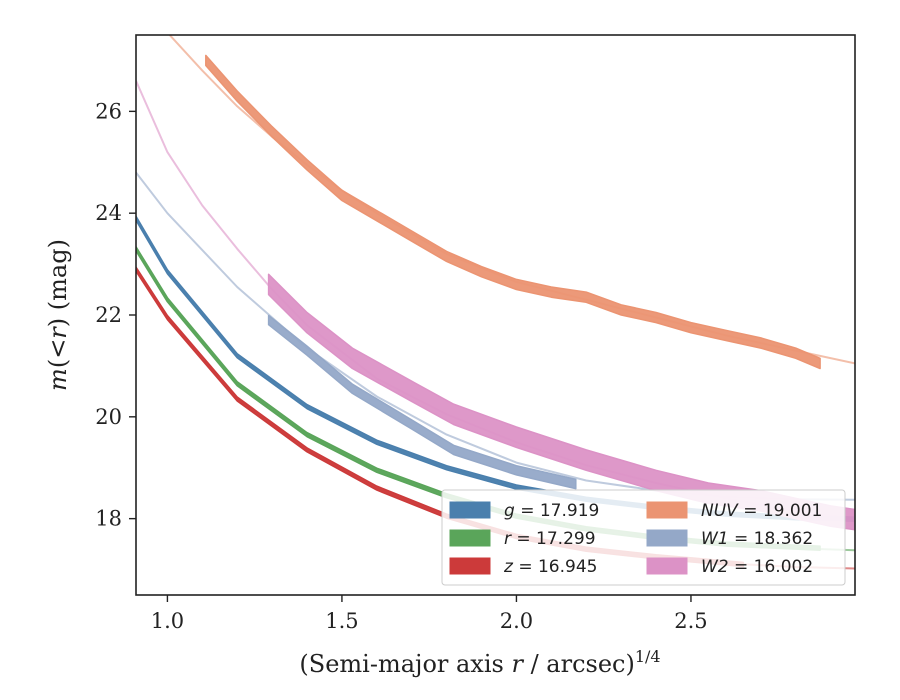 Image resolution: width=900 pixels, height=700 pixels. What do you see at coordinates (690, 621) in the screenshot?
I see `x-tick-label: 2.5` at bounding box center [690, 621].